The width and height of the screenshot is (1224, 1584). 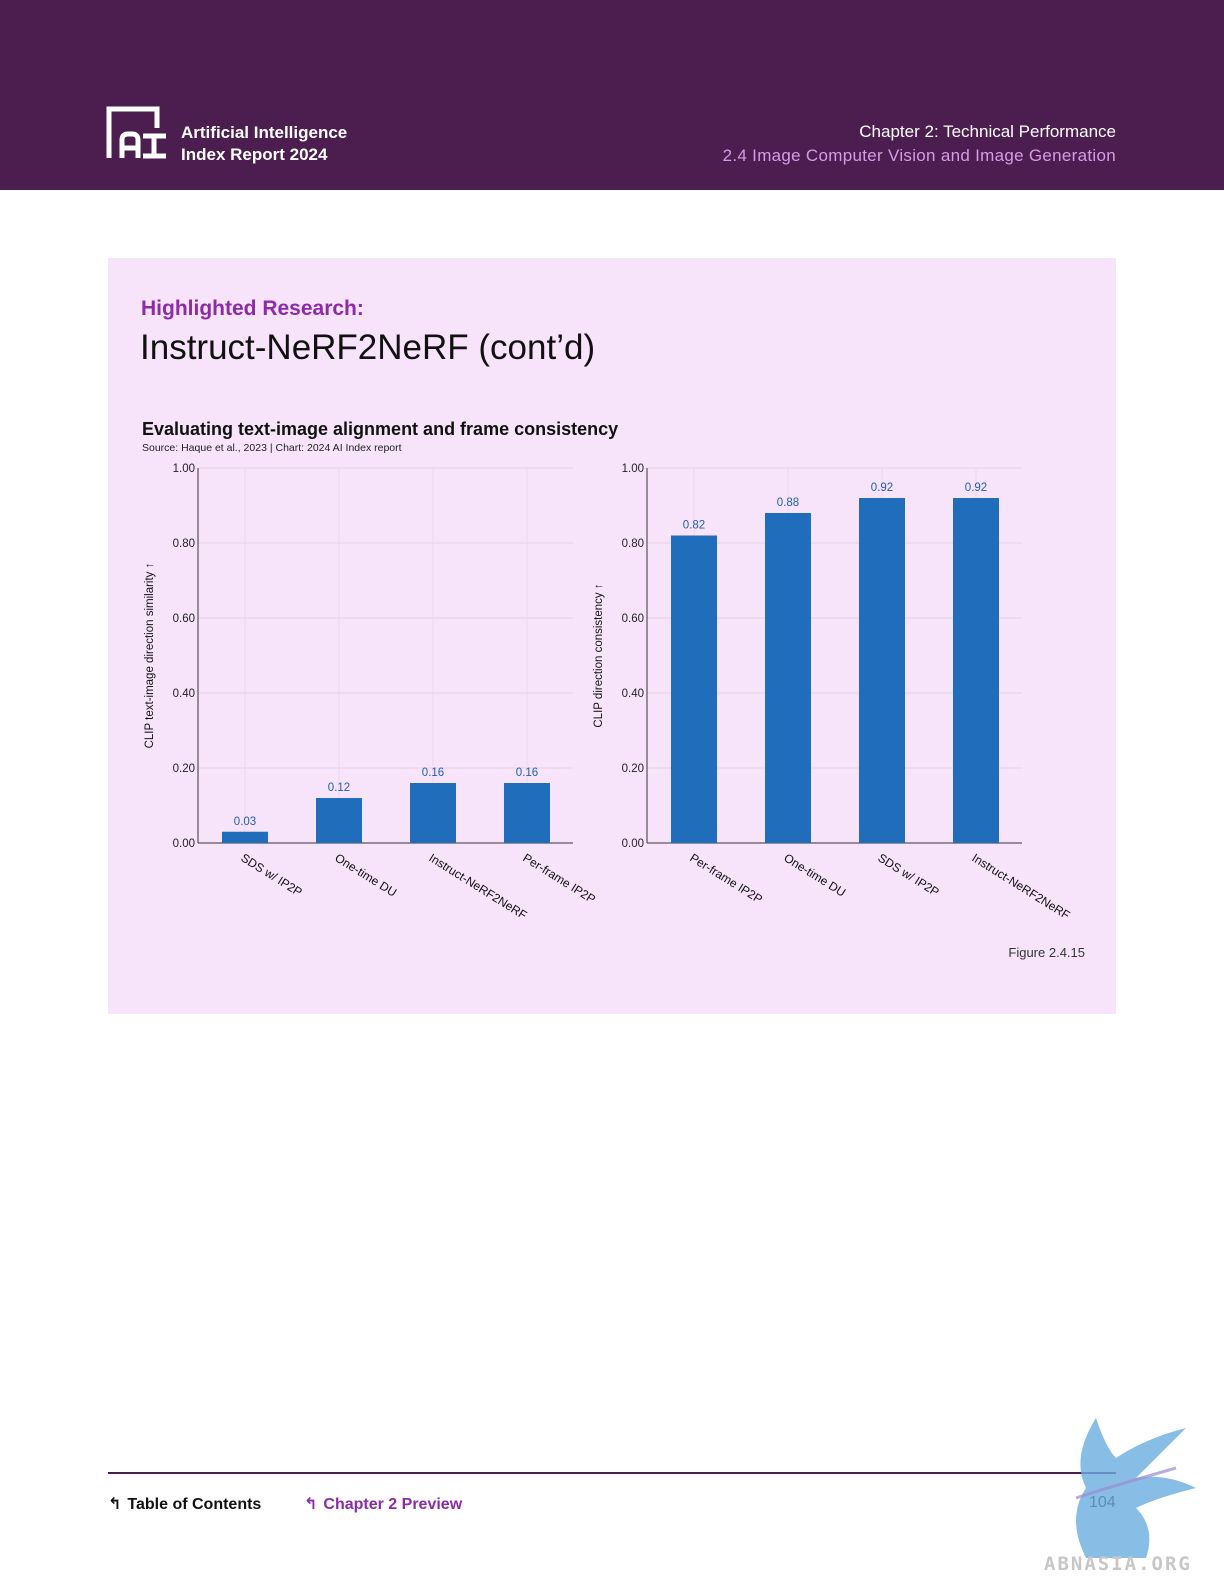 I want to click on data-label: 0.03, so click(x=245, y=822).